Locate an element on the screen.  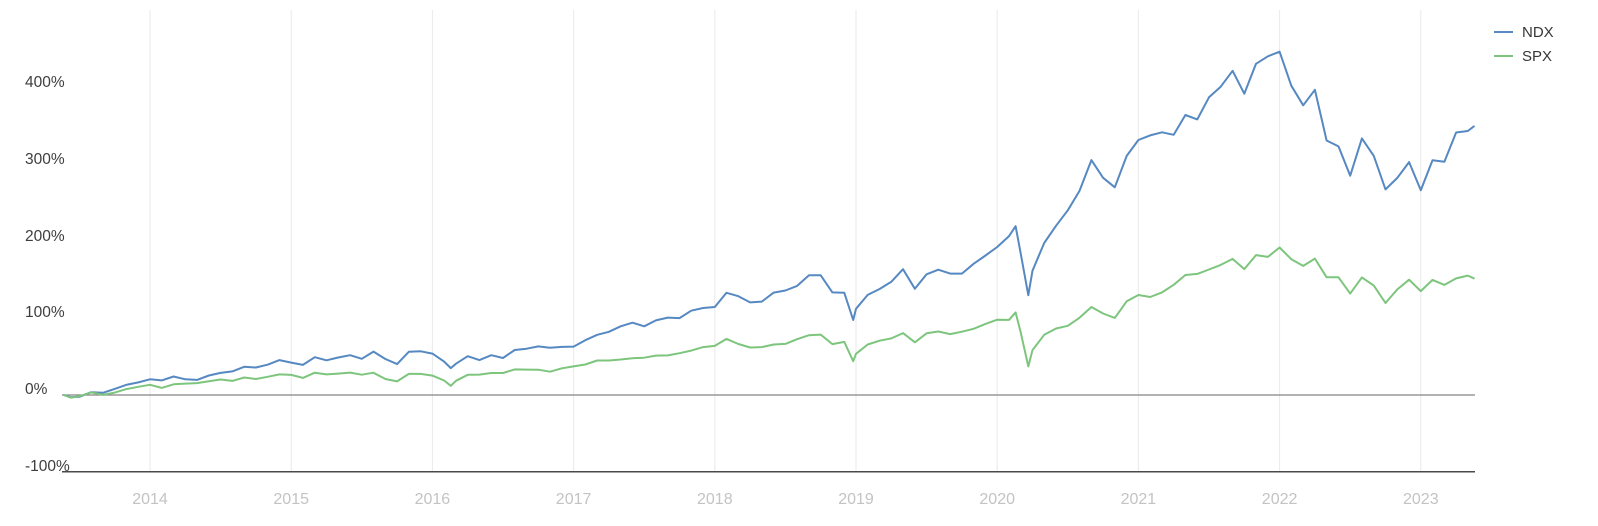
y-tick-label--100: -100% is located at coordinates (47, 466).